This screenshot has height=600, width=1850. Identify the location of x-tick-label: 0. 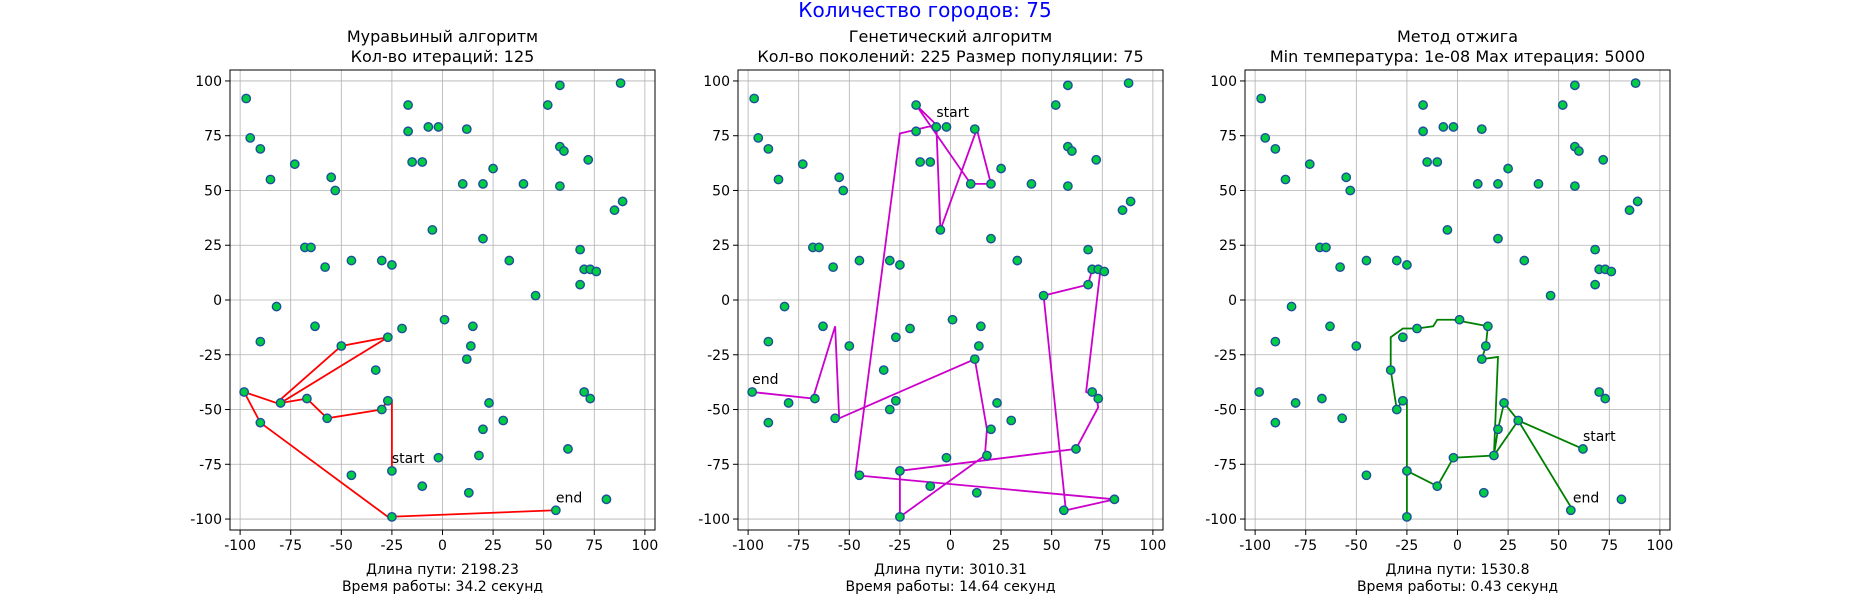
(1457, 546).